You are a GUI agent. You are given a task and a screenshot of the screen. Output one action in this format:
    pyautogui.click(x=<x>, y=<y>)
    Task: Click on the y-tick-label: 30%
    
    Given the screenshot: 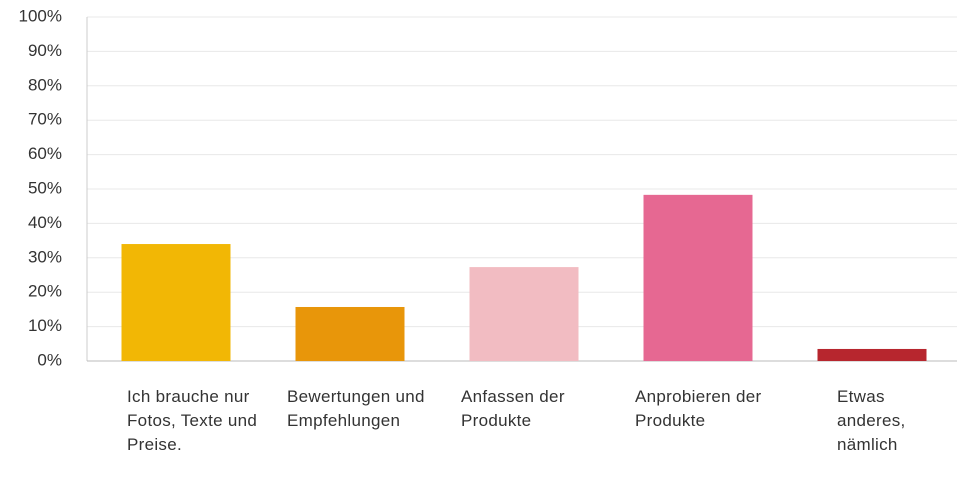 What is the action you would take?
    pyautogui.click(x=45, y=256)
    